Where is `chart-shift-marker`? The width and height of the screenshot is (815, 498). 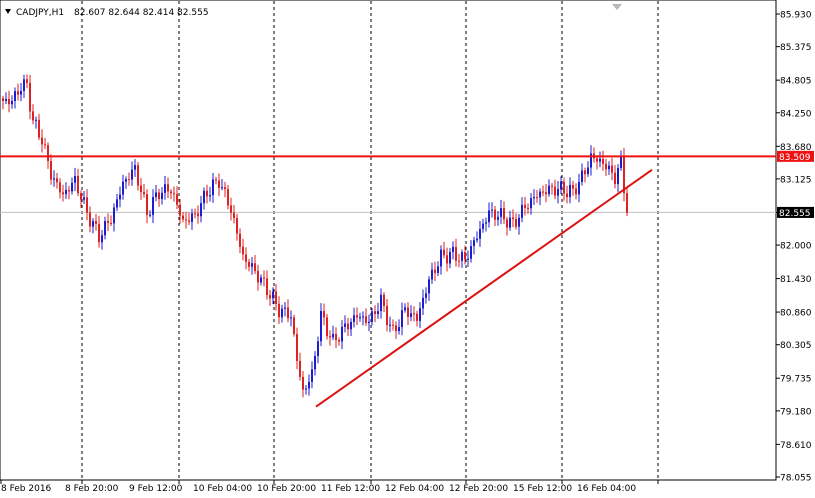 chart-shift-marker is located at coordinates (617, 7).